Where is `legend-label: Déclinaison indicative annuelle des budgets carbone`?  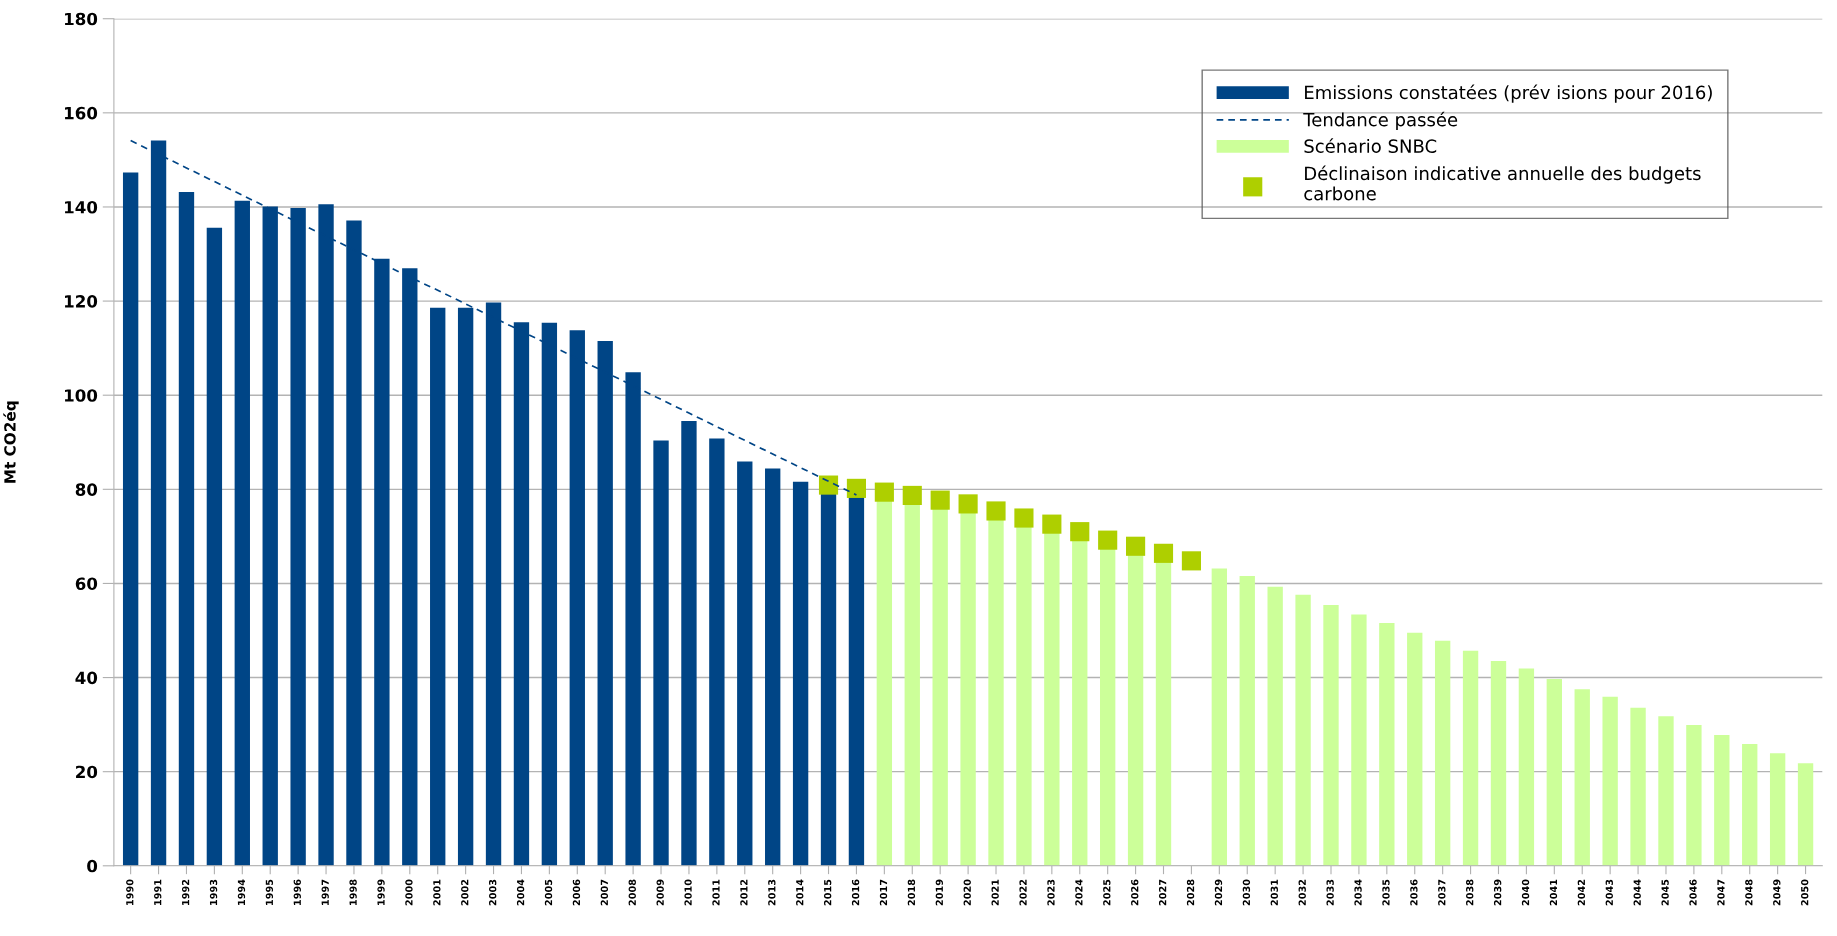 legend-label: Déclinaison indicative annuelle des budgets carbone is located at coordinates (1502, 183).